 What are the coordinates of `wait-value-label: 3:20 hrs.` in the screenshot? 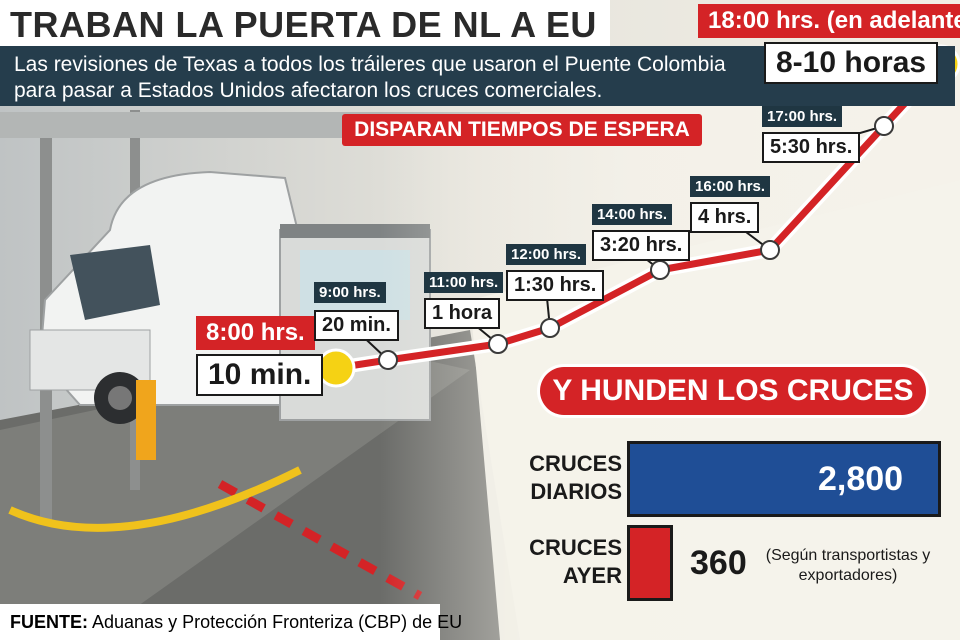 It's located at (641, 245).